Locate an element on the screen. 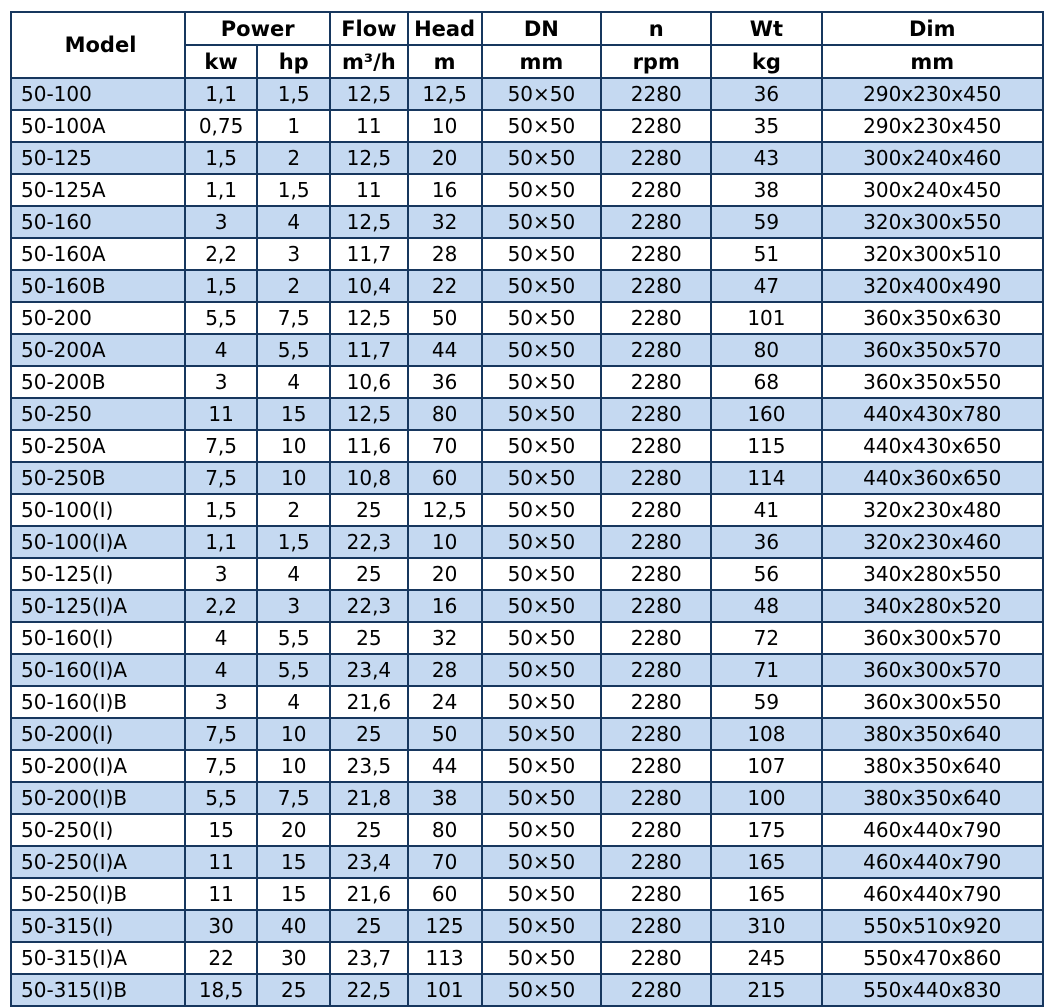 The height and width of the screenshot is (1007, 1054). table-row: 50-125(I) 3 4 25 20 50×50 2280 56 340x280x550 is located at coordinates (526, 574).